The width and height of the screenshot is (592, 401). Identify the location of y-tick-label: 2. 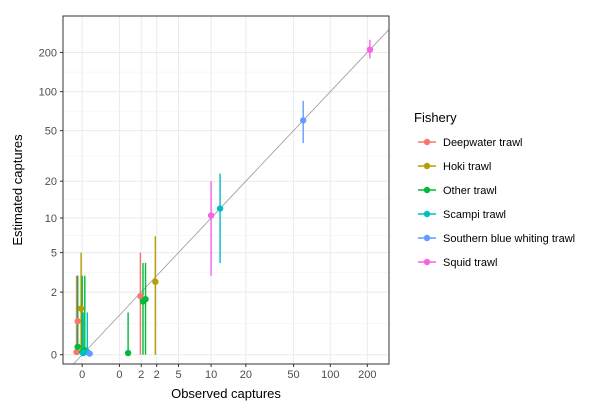
(54, 293).